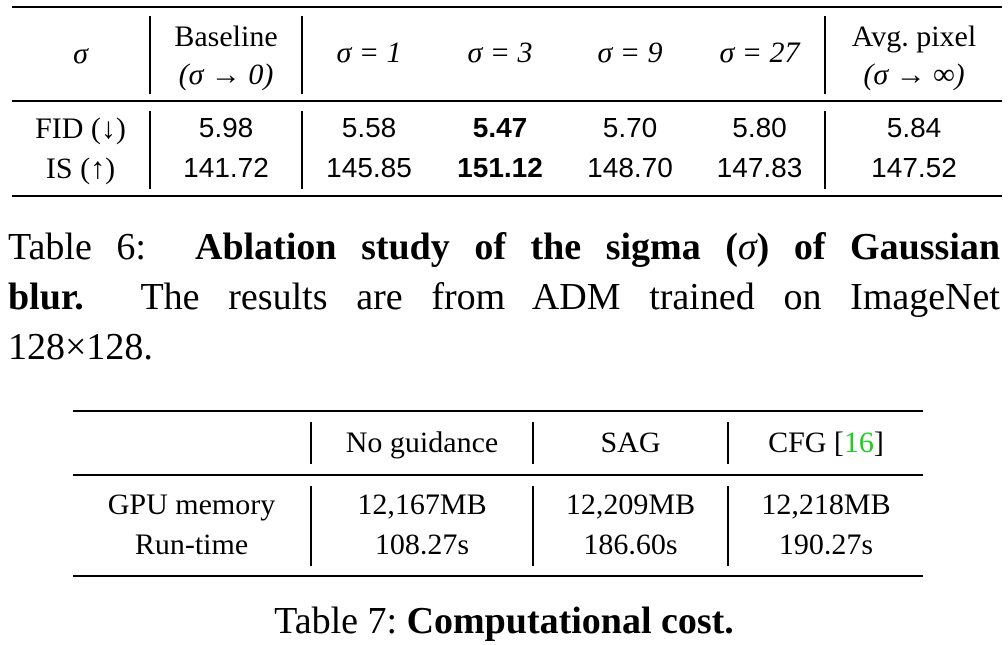  What do you see at coordinates (806, 442) in the screenshot?
I see `header-cfg-label: CFG [` at bounding box center [806, 442].